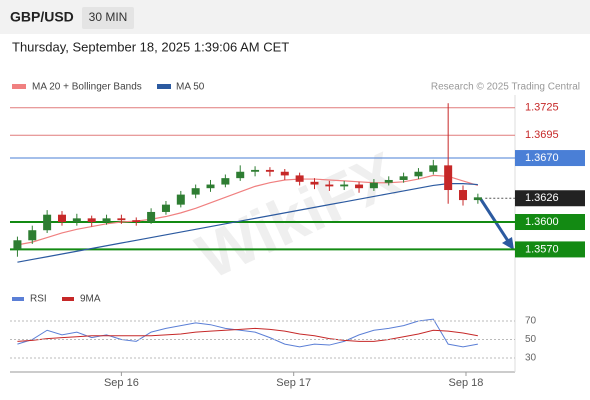 This screenshot has width=590, height=400. Describe the element at coordinates (508, 243) in the screenshot. I see `arrow-head` at that location.